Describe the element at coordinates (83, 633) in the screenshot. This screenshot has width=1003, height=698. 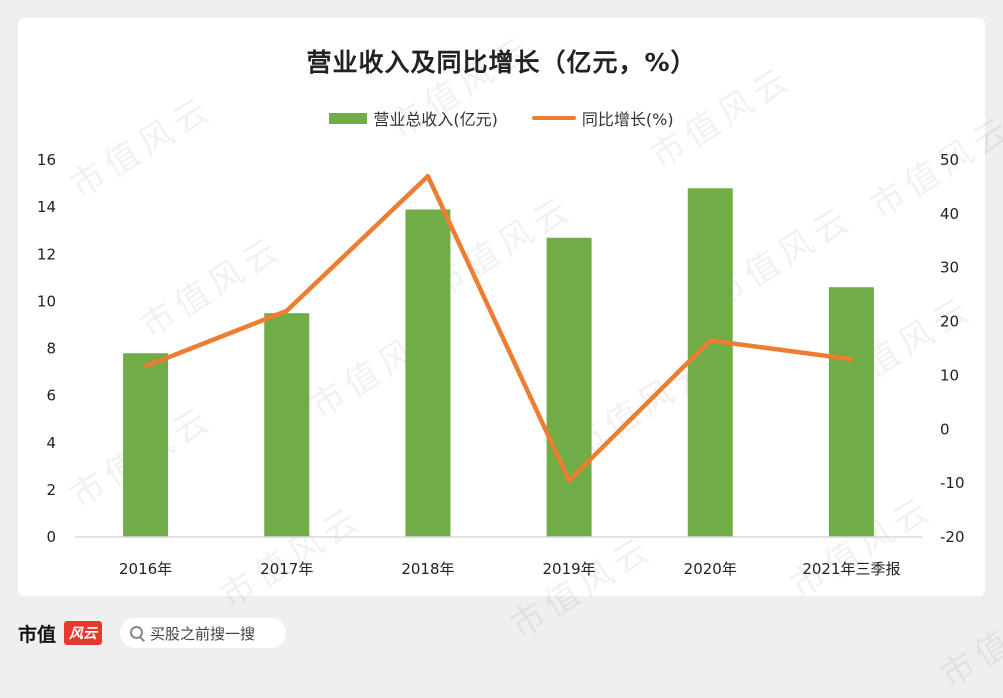
I see `brand-logo-seal: 风云` at that location.